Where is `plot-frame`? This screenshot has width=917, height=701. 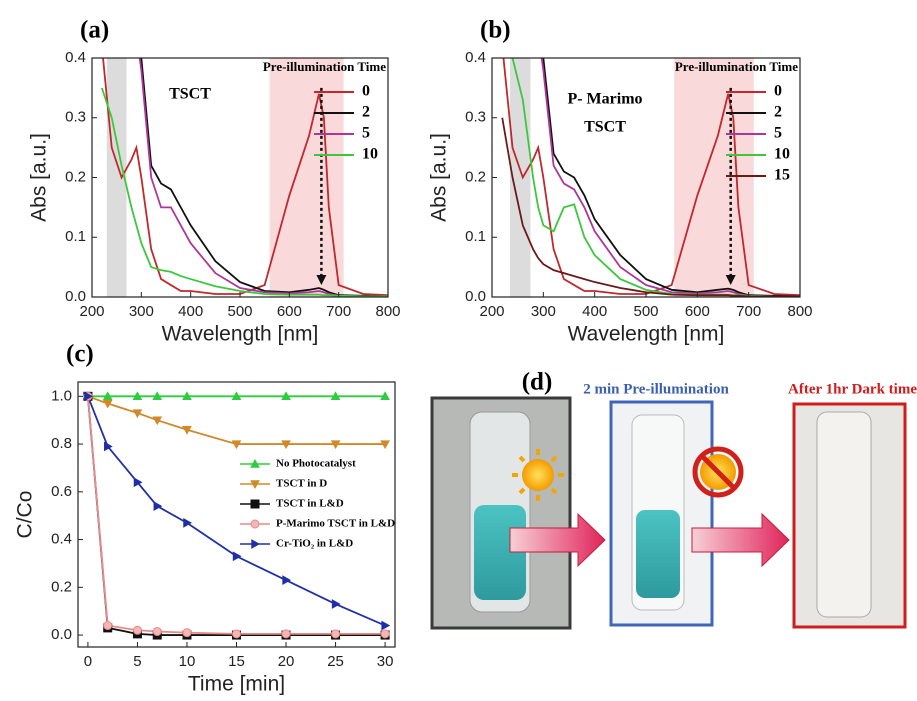
plot-frame is located at coordinates (236, 514).